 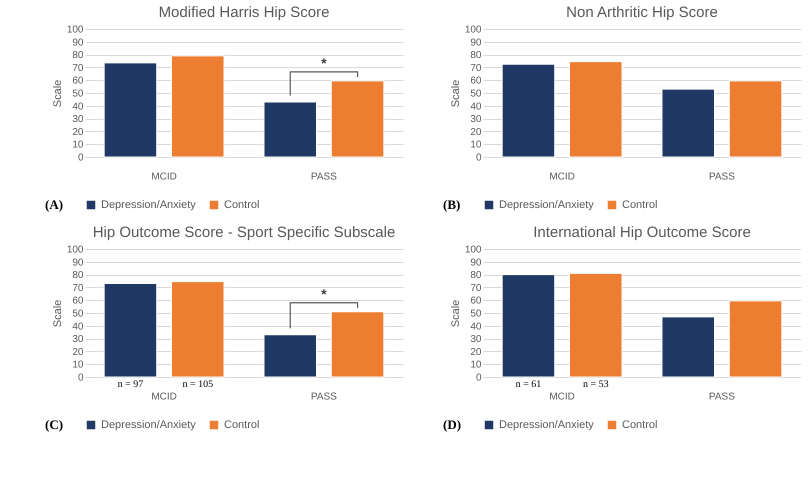 What do you see at coordinates (452, 424) in the screenshot?
I see `text: (D)` at bounding box center [452, 424].